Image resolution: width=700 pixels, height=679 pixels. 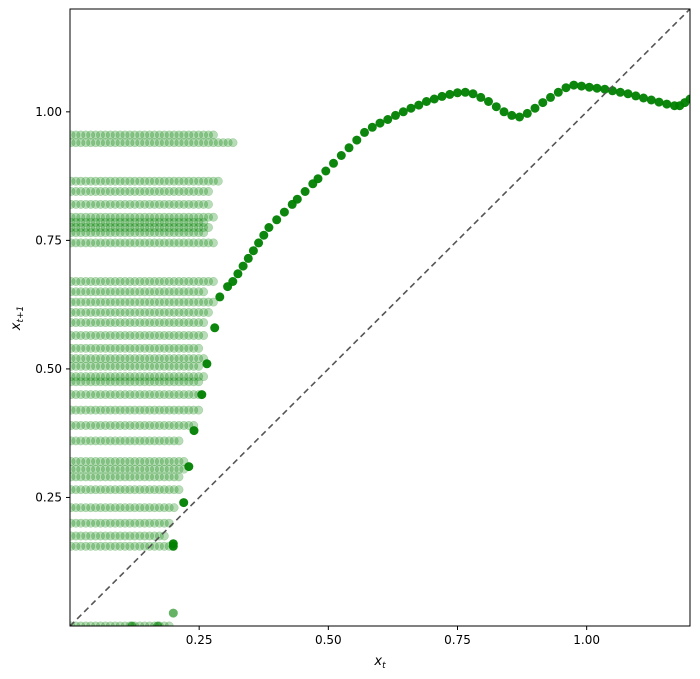 What do you see at coordinates (457, 640) in the screenshot?
I see `x-tick-label: 0.75` at bounding box center [457, 640].